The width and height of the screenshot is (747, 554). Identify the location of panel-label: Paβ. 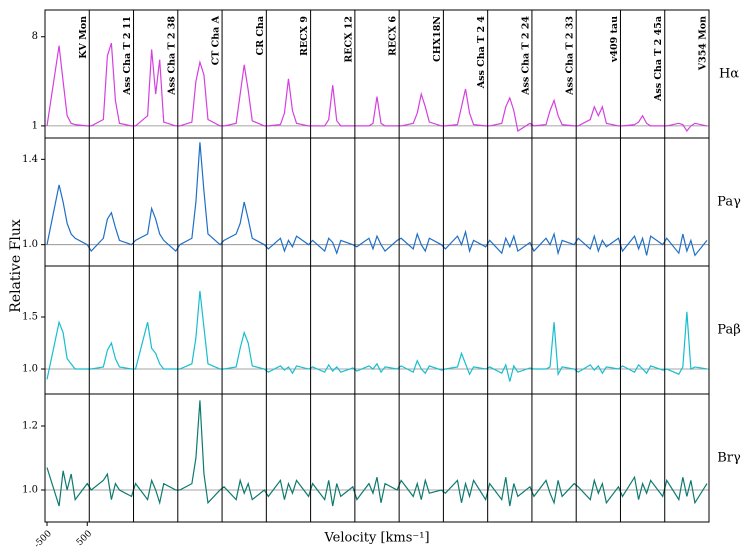
(728, 330).